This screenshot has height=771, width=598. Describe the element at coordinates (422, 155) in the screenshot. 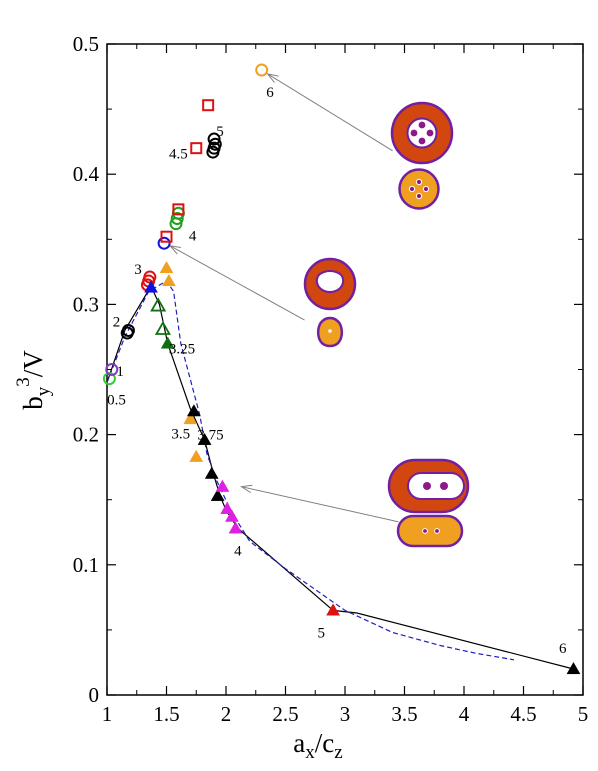

I see `blob-inset-four-holes` at that location.